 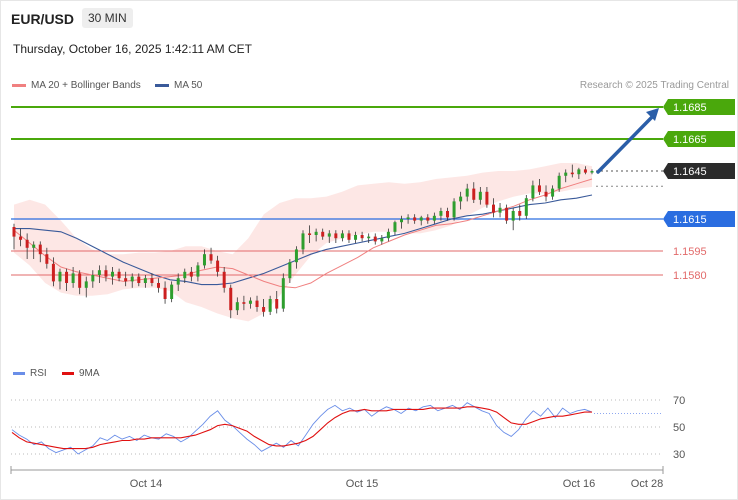 I want to click on timeframe-badge: 30 MIN, so click(x=107, y=18).